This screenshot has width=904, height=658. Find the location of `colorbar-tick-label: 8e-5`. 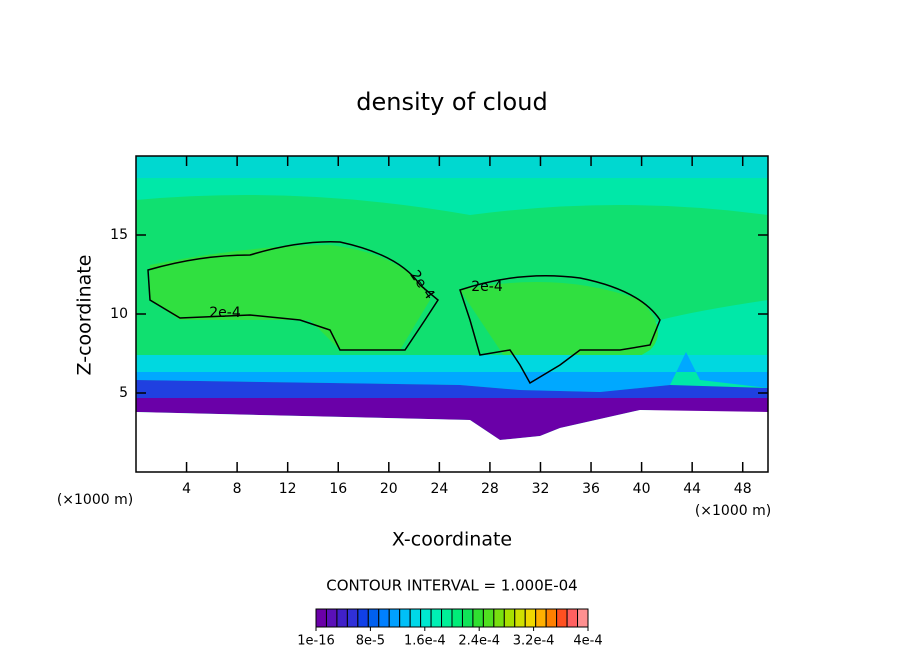

colorbar-tick-label: 8e-5 is located at coordinates (370, 641).